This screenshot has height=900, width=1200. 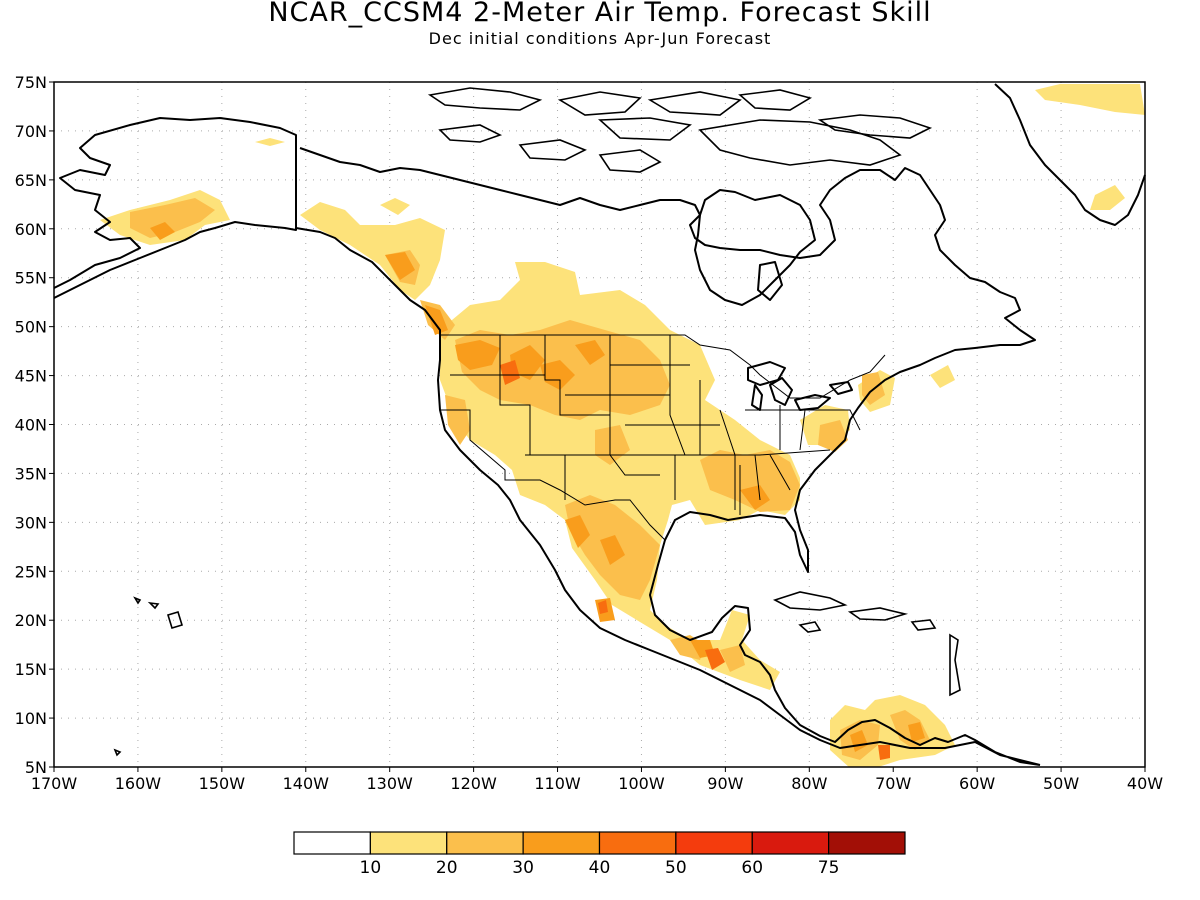 I want to click on colorbar-label: 50, so click(x=676, y=868).